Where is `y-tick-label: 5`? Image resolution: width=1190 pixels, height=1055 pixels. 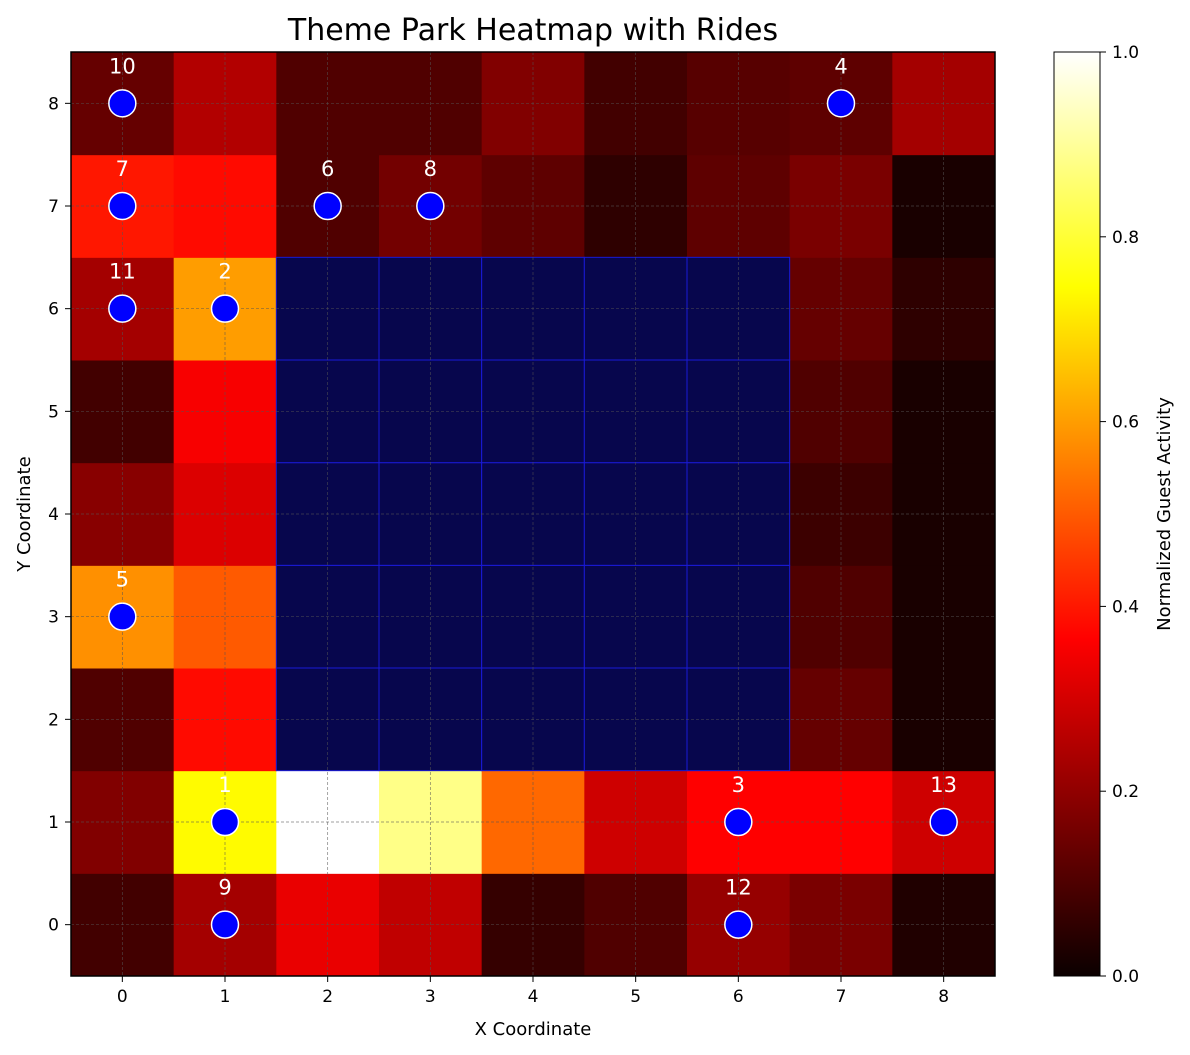
y-tick-label: 5 is located at coordinates (53, 412).